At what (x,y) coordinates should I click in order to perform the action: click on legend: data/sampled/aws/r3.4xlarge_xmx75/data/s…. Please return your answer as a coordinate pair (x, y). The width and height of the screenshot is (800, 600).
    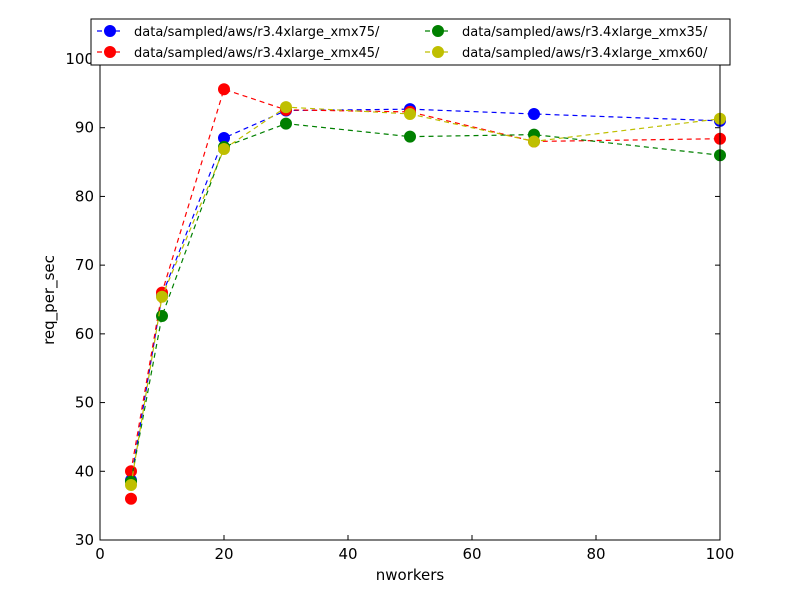
    Looking at the image, I should click on (410, 42).